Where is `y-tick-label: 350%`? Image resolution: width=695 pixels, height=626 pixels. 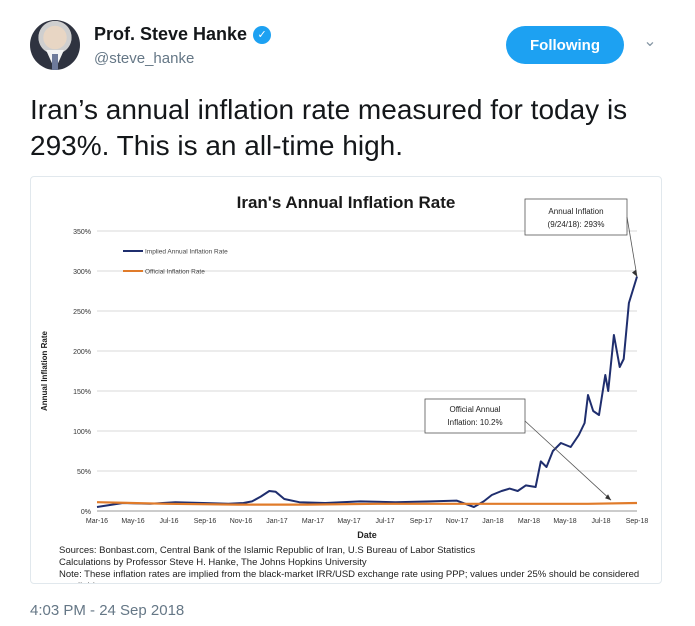 y-tick-label: 350% is located at coordinates (82, 232).